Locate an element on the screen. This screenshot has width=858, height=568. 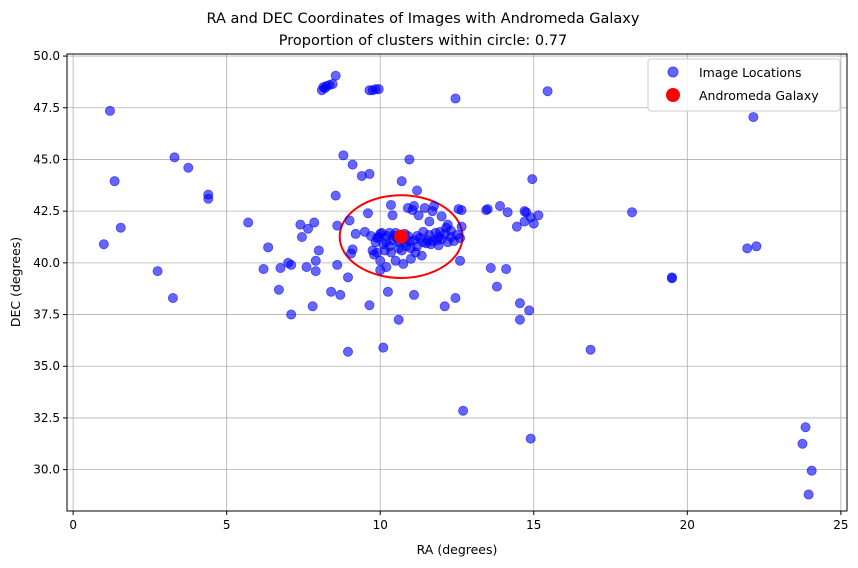
y-tick-label: 40.0 is located at coordinates (46, 263).